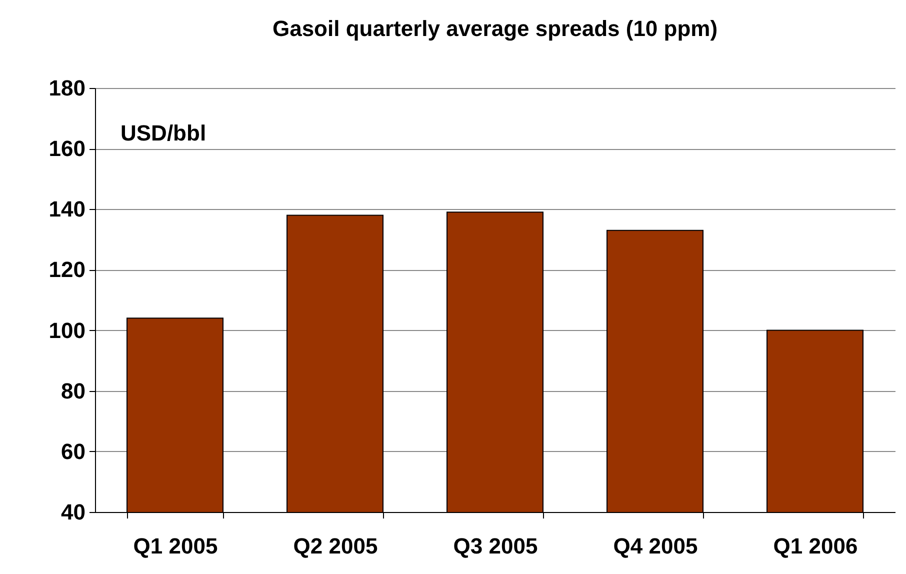 Image resolution: width=906 pixels, height=574 pixels. What do you see at coordinates (67, 330) in the screenshot?
I see `y-tick-label: 100` at bounding box center [67, 330].